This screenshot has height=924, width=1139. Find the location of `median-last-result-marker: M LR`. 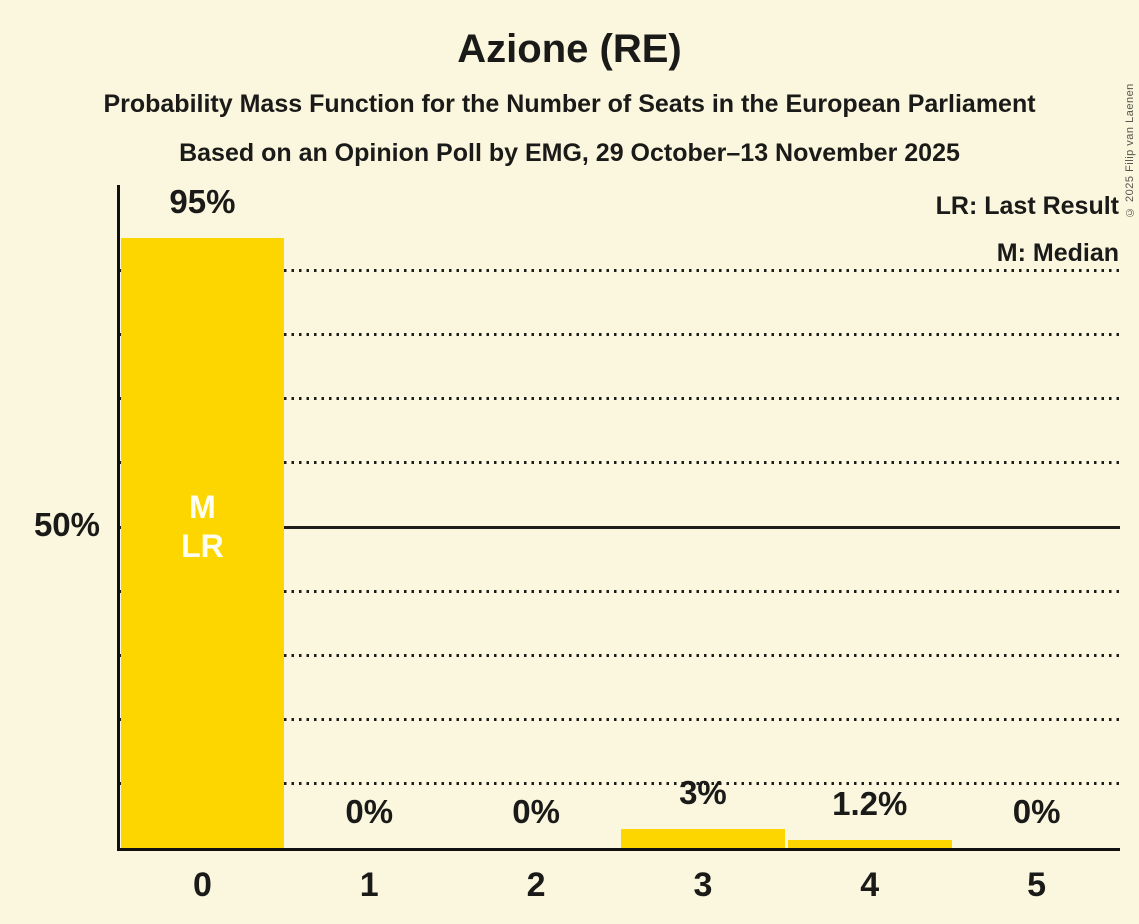

median-last-result-marker: M LR is located at coordinates (202, 526).